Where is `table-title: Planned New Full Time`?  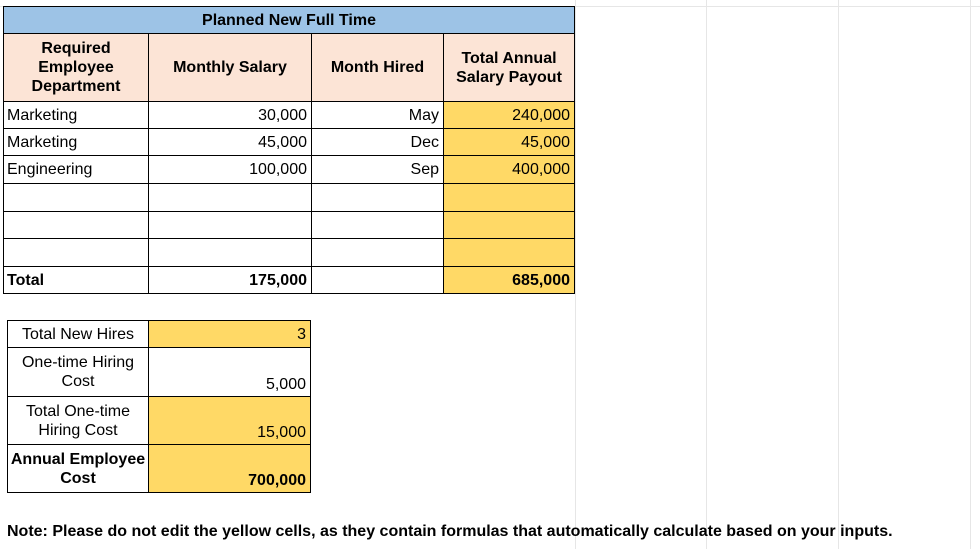 table-title: Planned New Full Time is located at coordinates (289, 20).